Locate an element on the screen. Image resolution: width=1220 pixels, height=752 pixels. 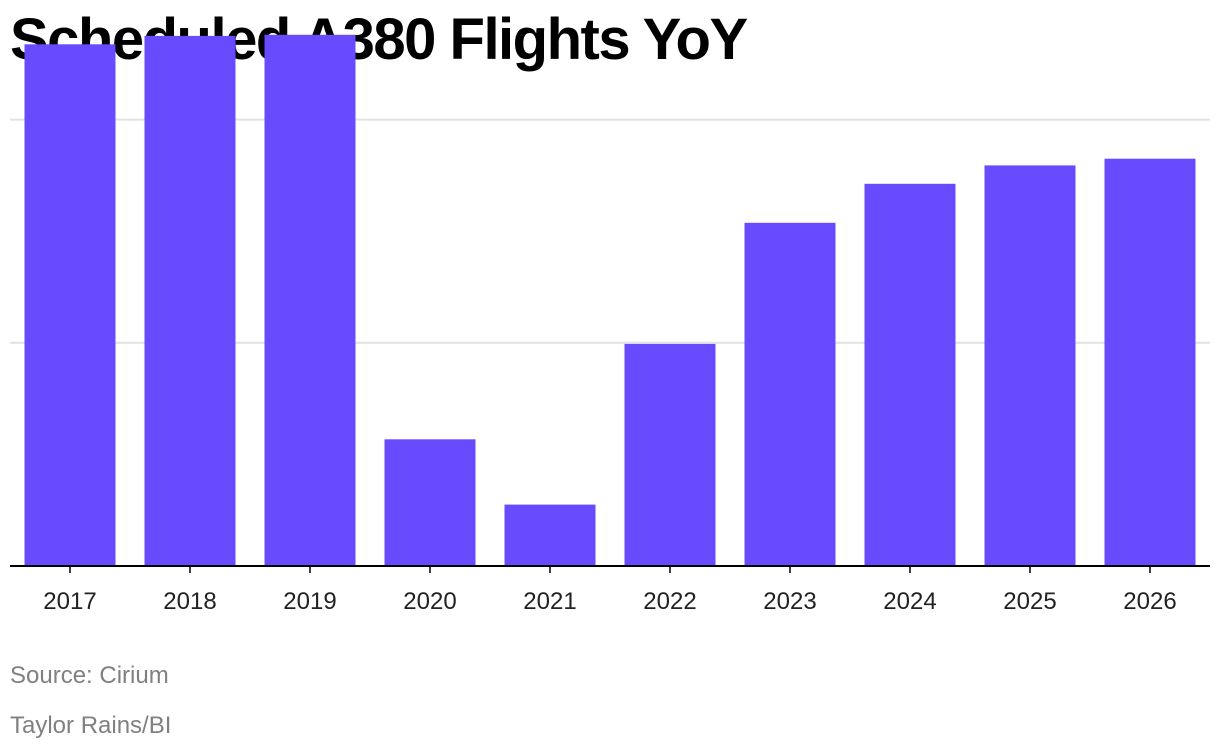
x-tick-label-2018: 2018 is located at coordinates (189, 601).